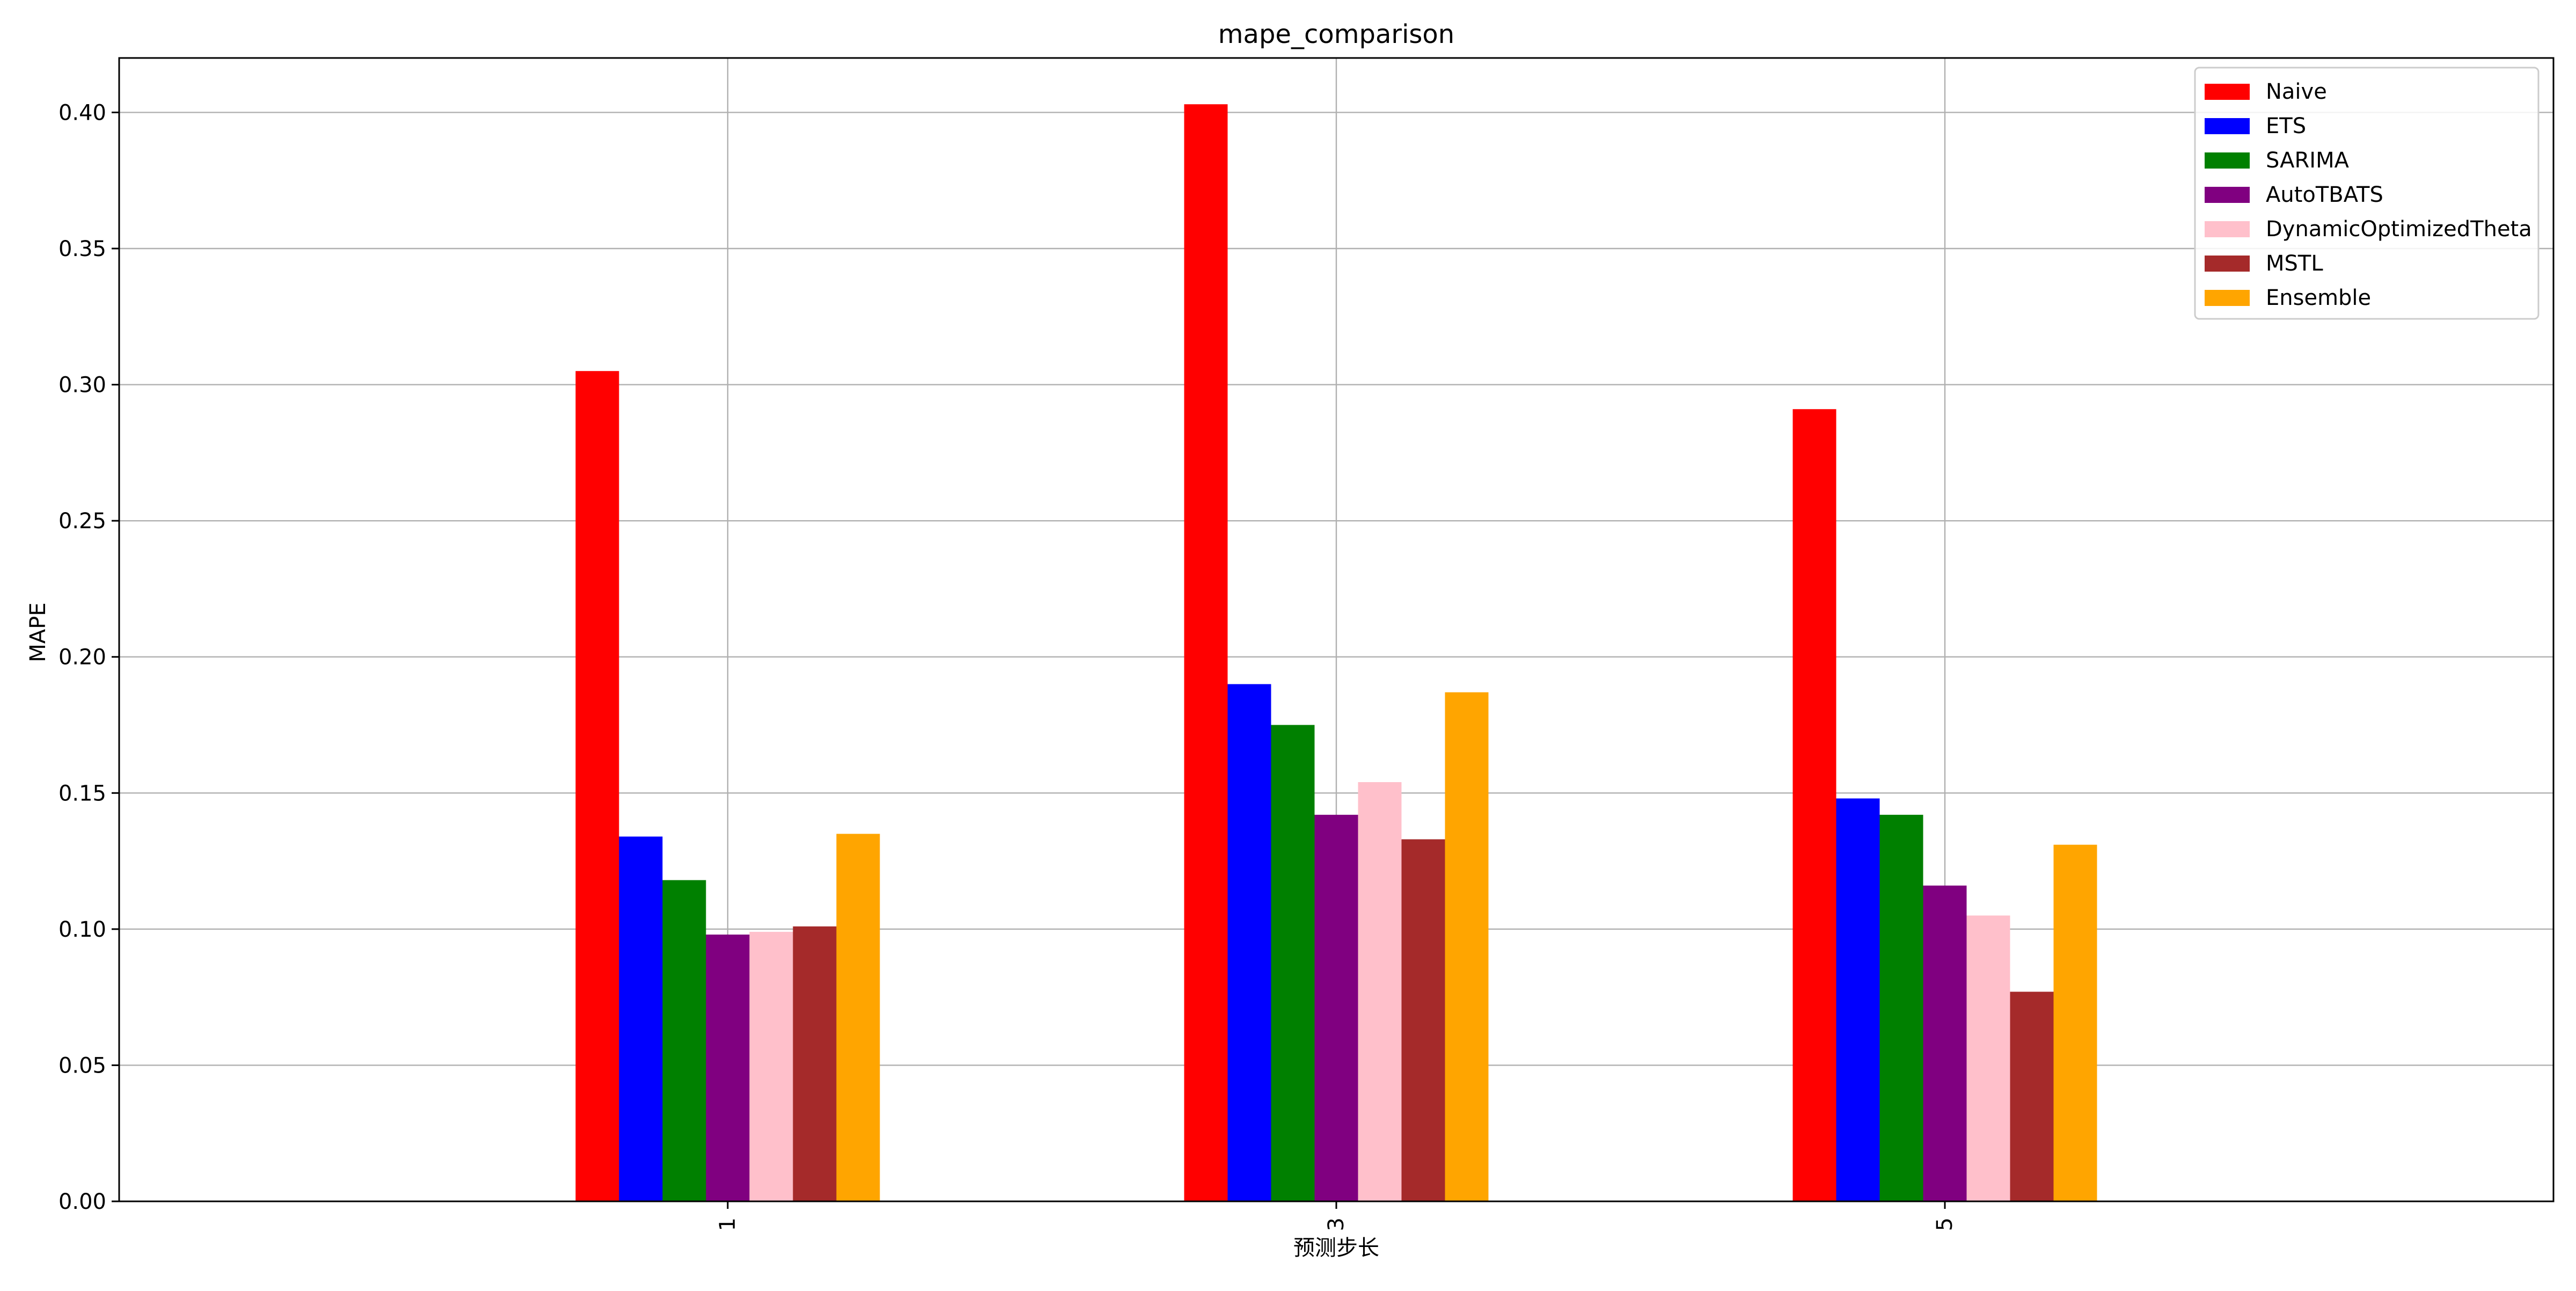 This screenshot has width=2576, height=1291. Describe the element at coordinates (82, 521) in the screenshot. I see `y-tick-label: 0.25` at that location.